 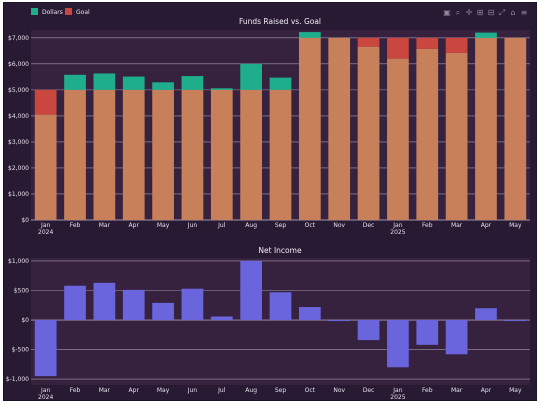 I want to click on bottom-ytick-3: $500, so click(x=21, y=290).